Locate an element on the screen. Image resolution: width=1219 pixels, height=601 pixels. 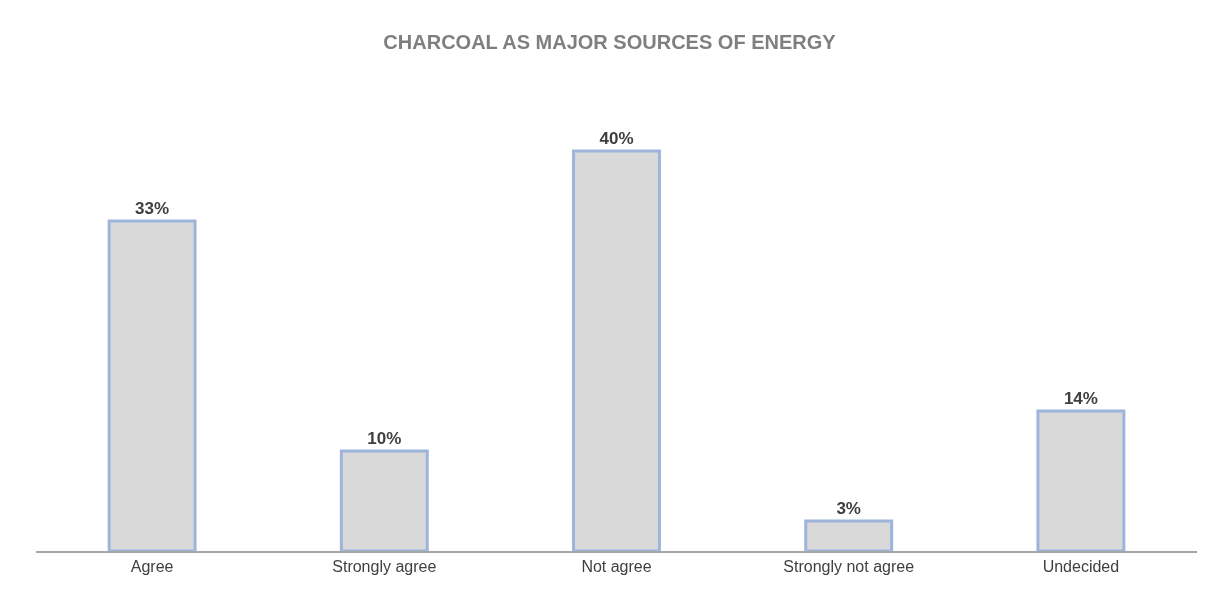
chart-title: CHARCOAL AS MAJOR SOURCES OF ENERGY is located at coordinates (610, 42).